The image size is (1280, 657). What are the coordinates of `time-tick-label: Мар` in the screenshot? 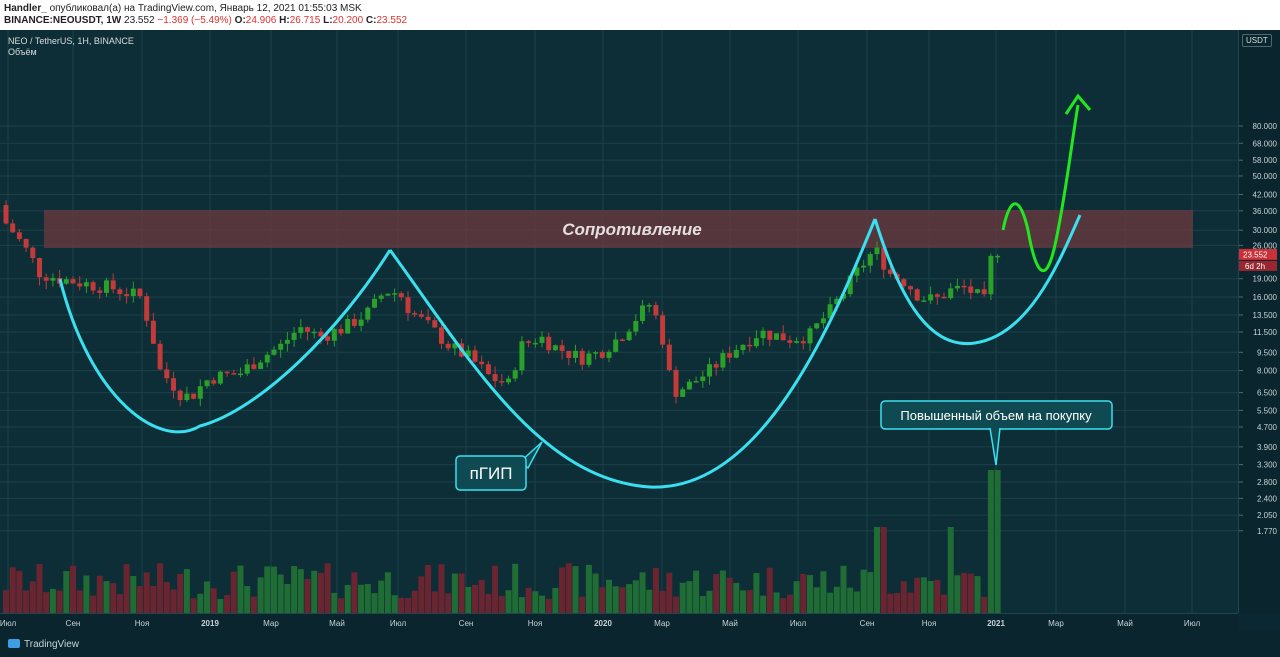 It's located at (271, 623).